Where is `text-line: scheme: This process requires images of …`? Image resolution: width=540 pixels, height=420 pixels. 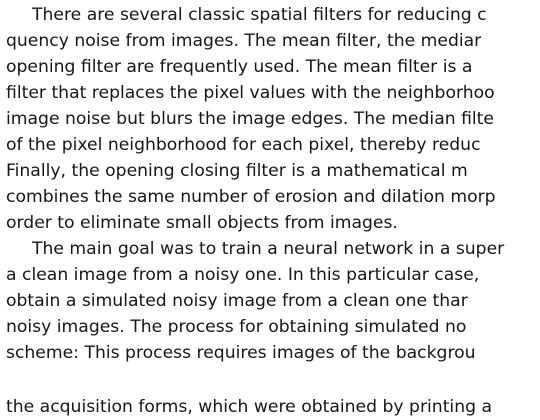 text-line: scheme: This process requires images of … is located at coordinates (241, 353).